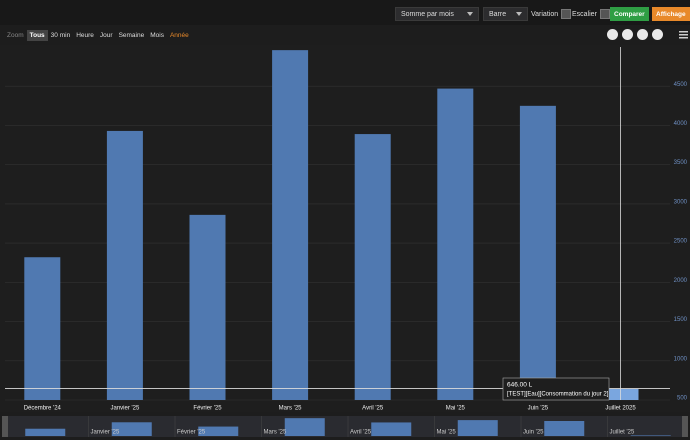 This screenshot has height=440, width=690. I want to click on y-tick-label: 500, so click(682, 399).